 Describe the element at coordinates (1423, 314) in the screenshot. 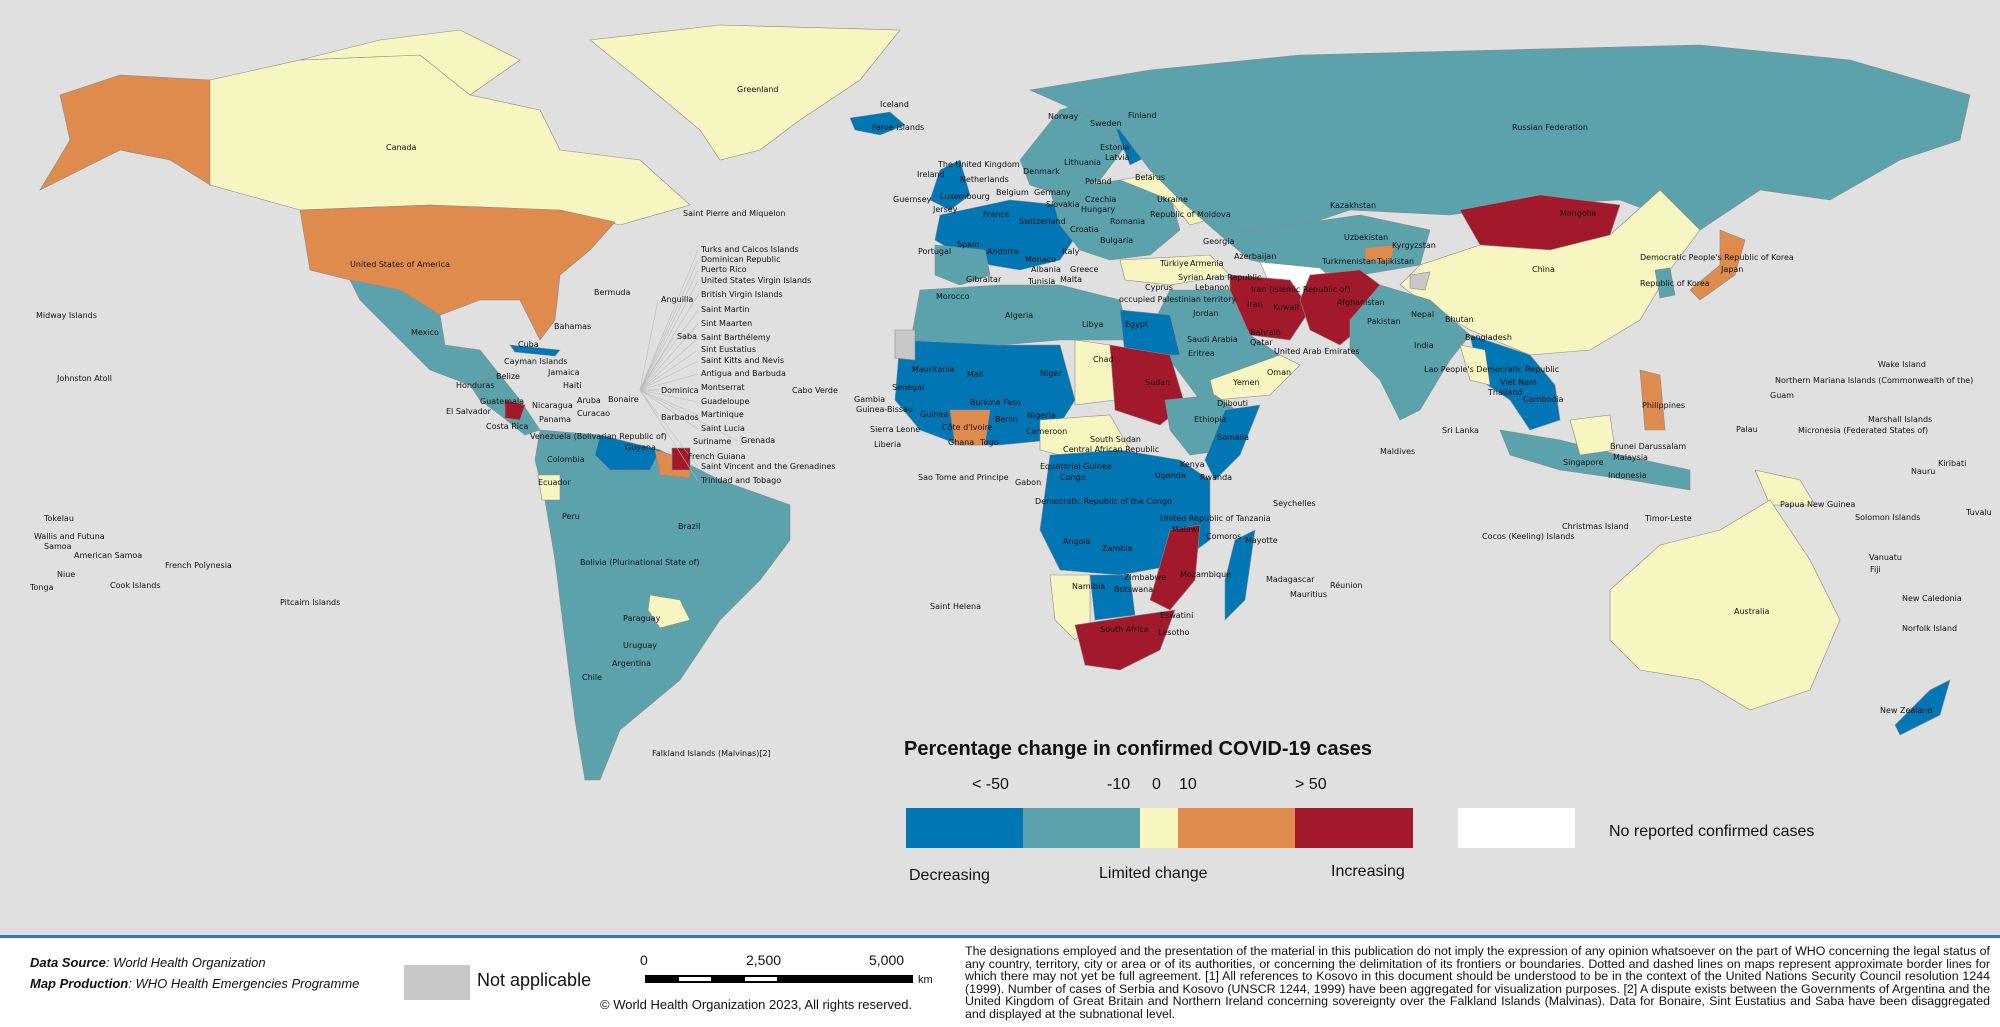

I see `map-label: Nepal` at that location.